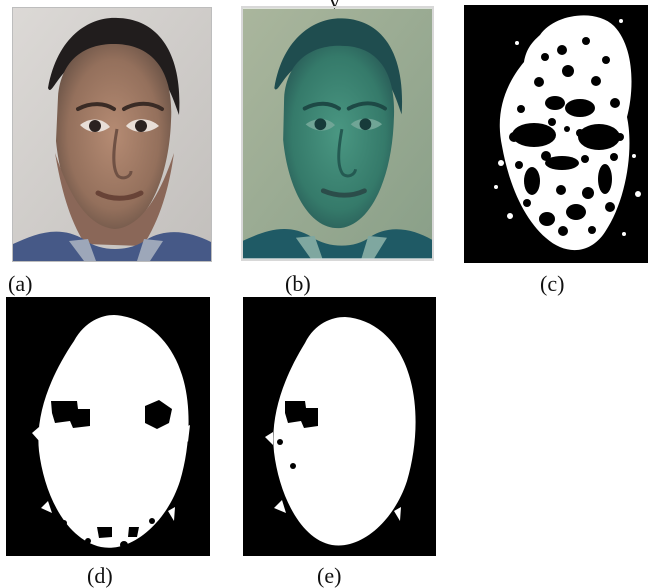 The height and width of the screenshot is (588, 649). I want to click on panel-c-thresholded-skin-mask, so click(556, 134).